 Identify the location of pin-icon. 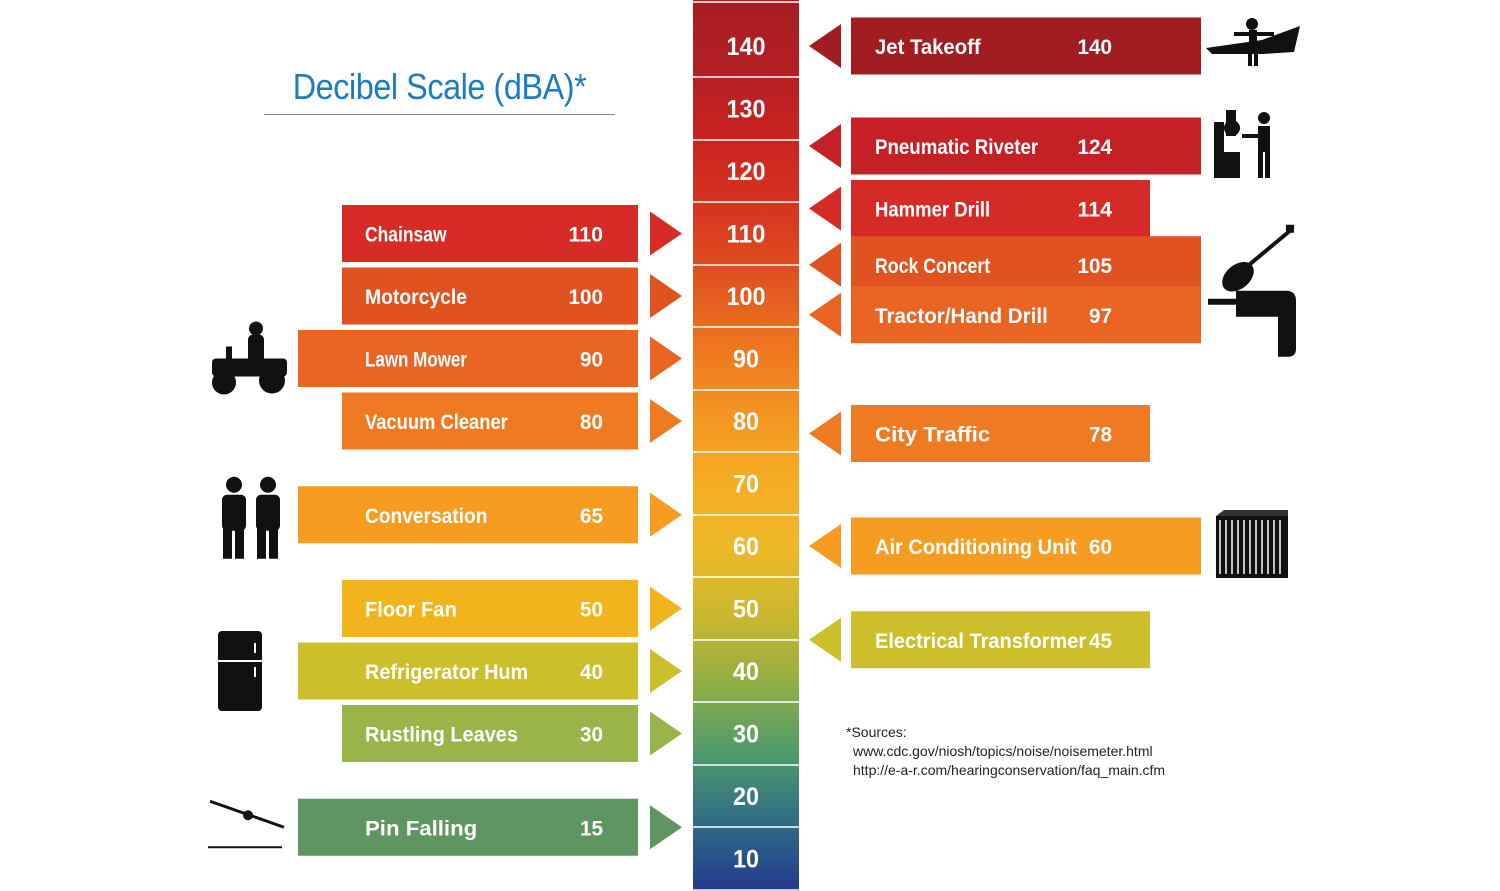
(246, 824).